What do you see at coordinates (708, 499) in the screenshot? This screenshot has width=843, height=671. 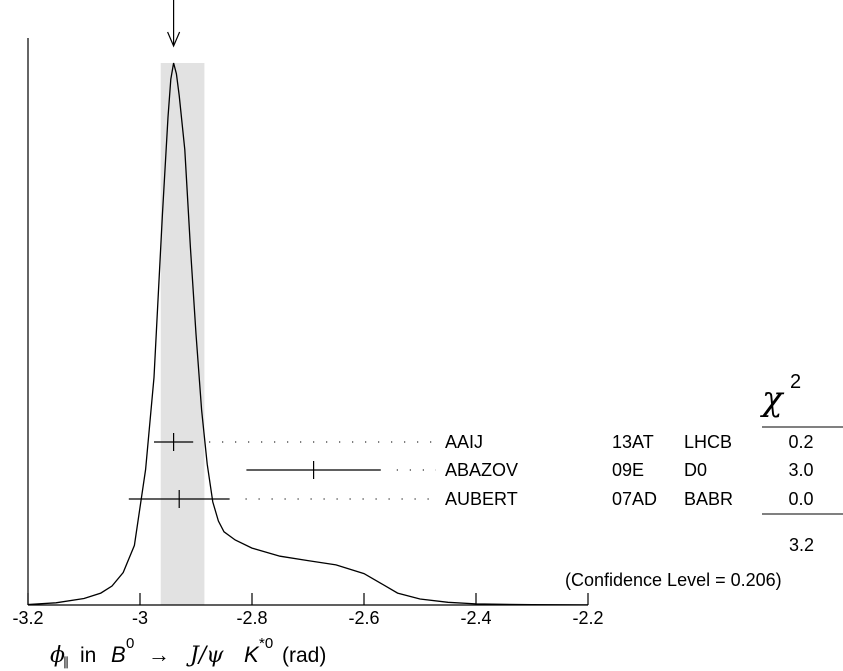 I see `measurement-experiment: BABR` at bounding box center [708, 499].